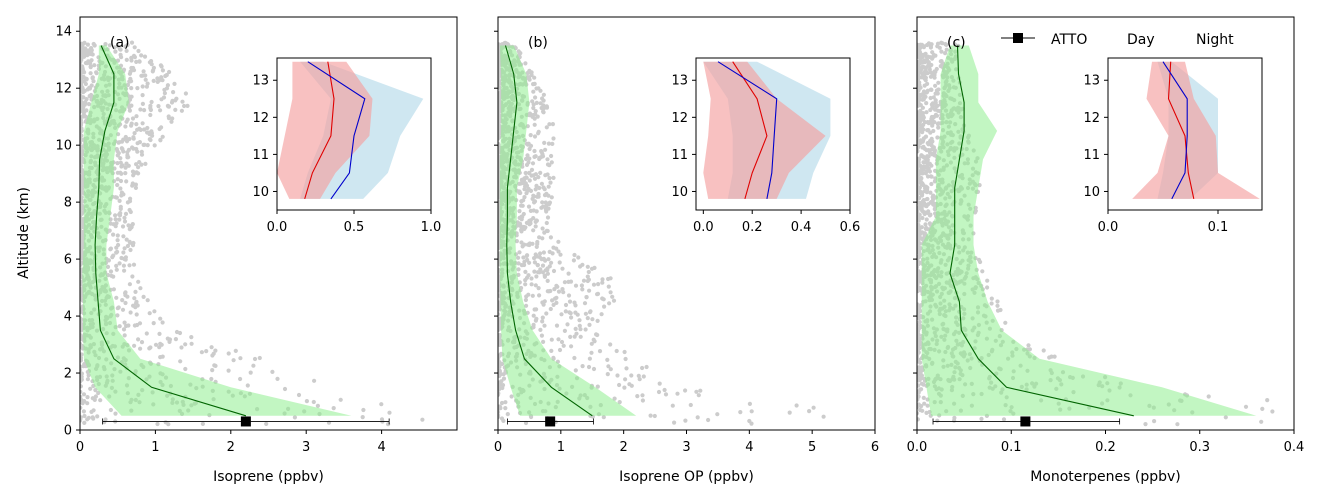 This screenshot has width=1334, height=501. Describe the element at coordinates (679, 81) in the screenshot. I see `inset-y-tick-label: 13` at that location.